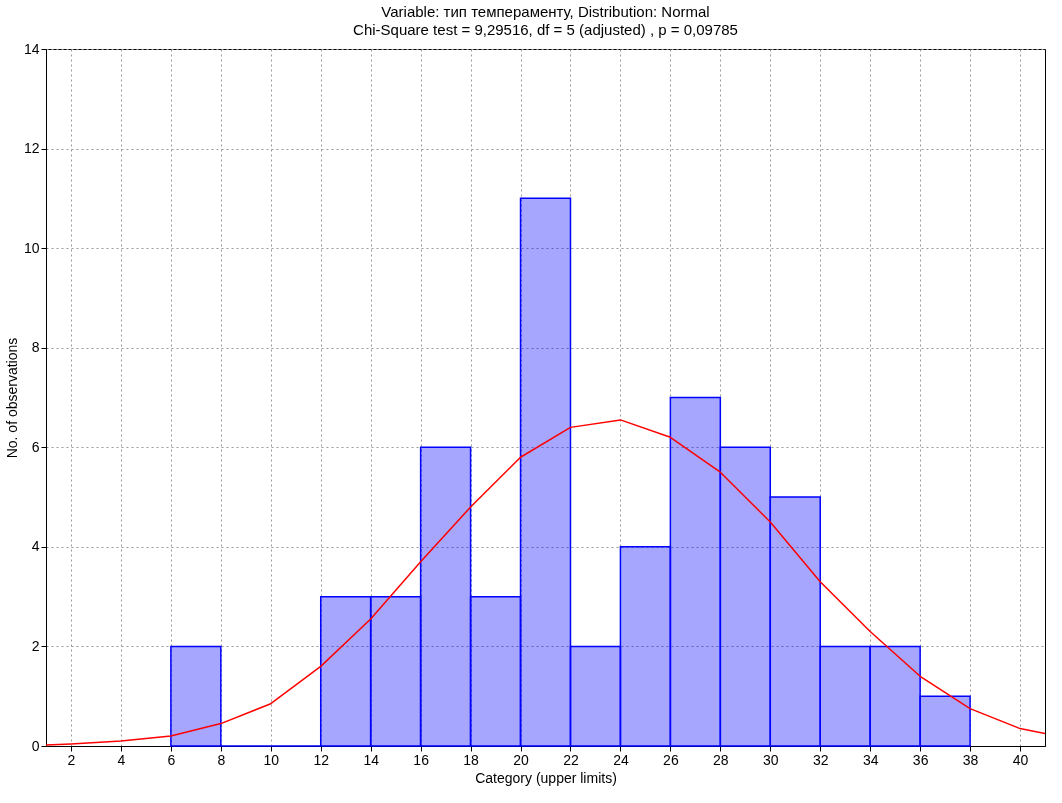  I want to click on y-axis-title: No. of observations, so click(11, 398).